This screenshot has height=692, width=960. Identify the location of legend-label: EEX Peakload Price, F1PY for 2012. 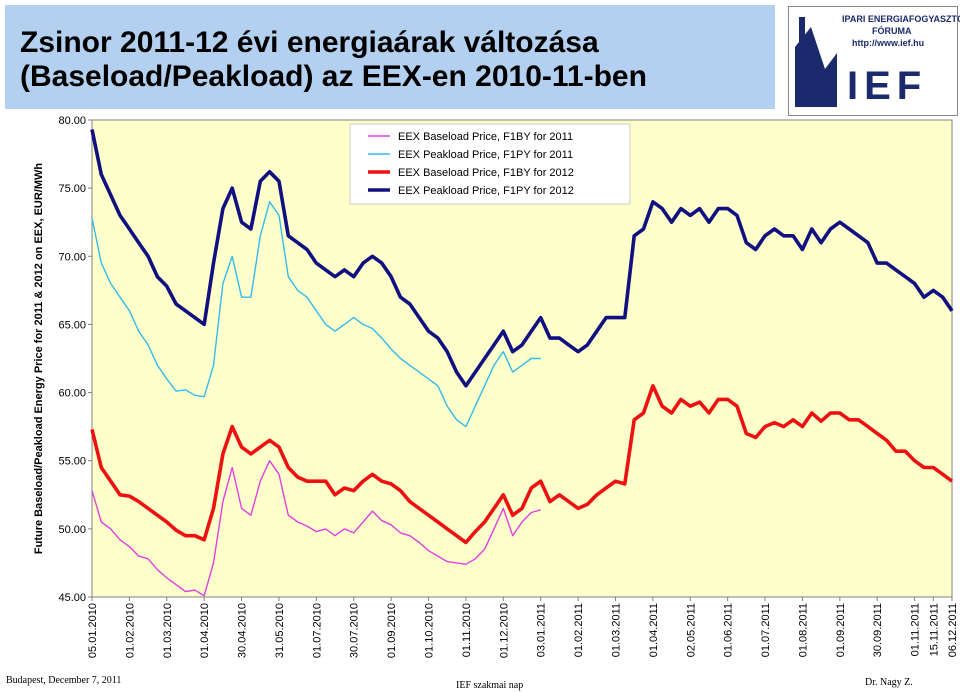
(486, 191).